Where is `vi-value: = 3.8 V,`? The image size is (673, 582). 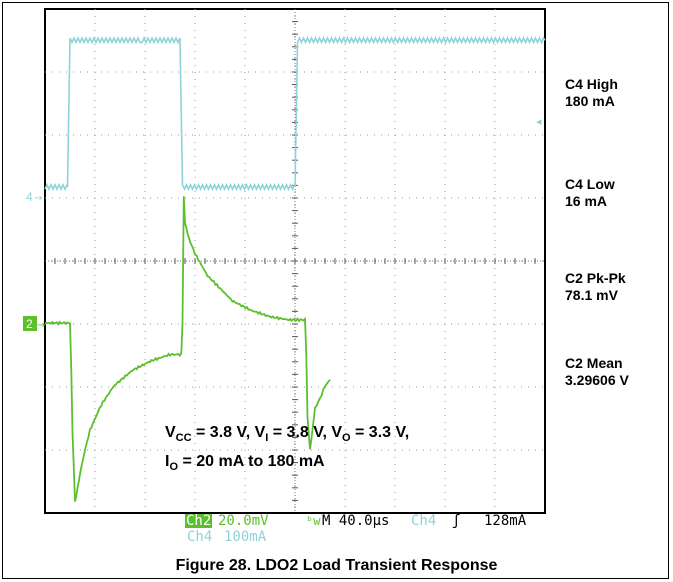
vi-value: = 3.8 V, is located at coordinates (300, 432).